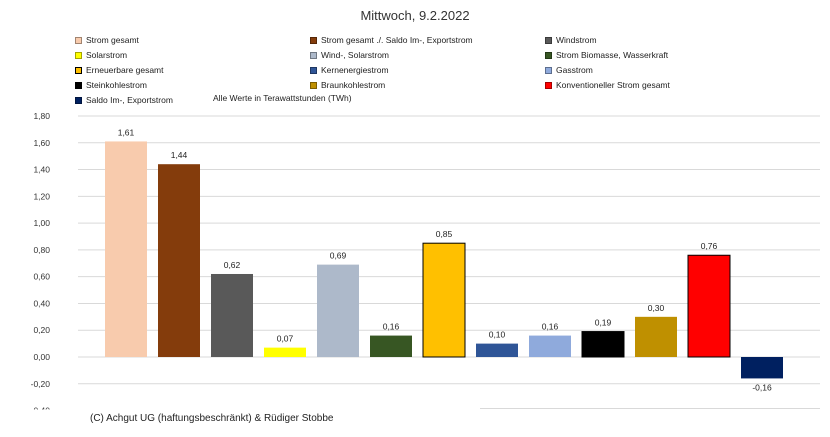  What do you see at coordinates (41, 303) in the screenshot?
I see `y-tick-label: 0,40` at bounding box center [41, 303].